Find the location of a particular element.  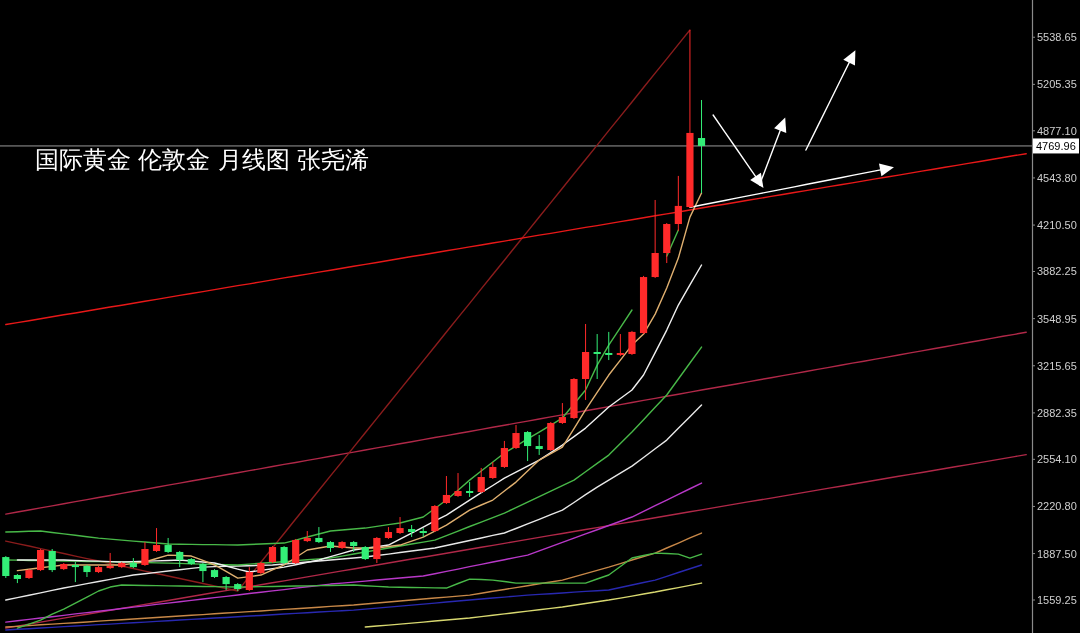

y-tick-label: 4877.10 is located at coordinates (1057, 130).